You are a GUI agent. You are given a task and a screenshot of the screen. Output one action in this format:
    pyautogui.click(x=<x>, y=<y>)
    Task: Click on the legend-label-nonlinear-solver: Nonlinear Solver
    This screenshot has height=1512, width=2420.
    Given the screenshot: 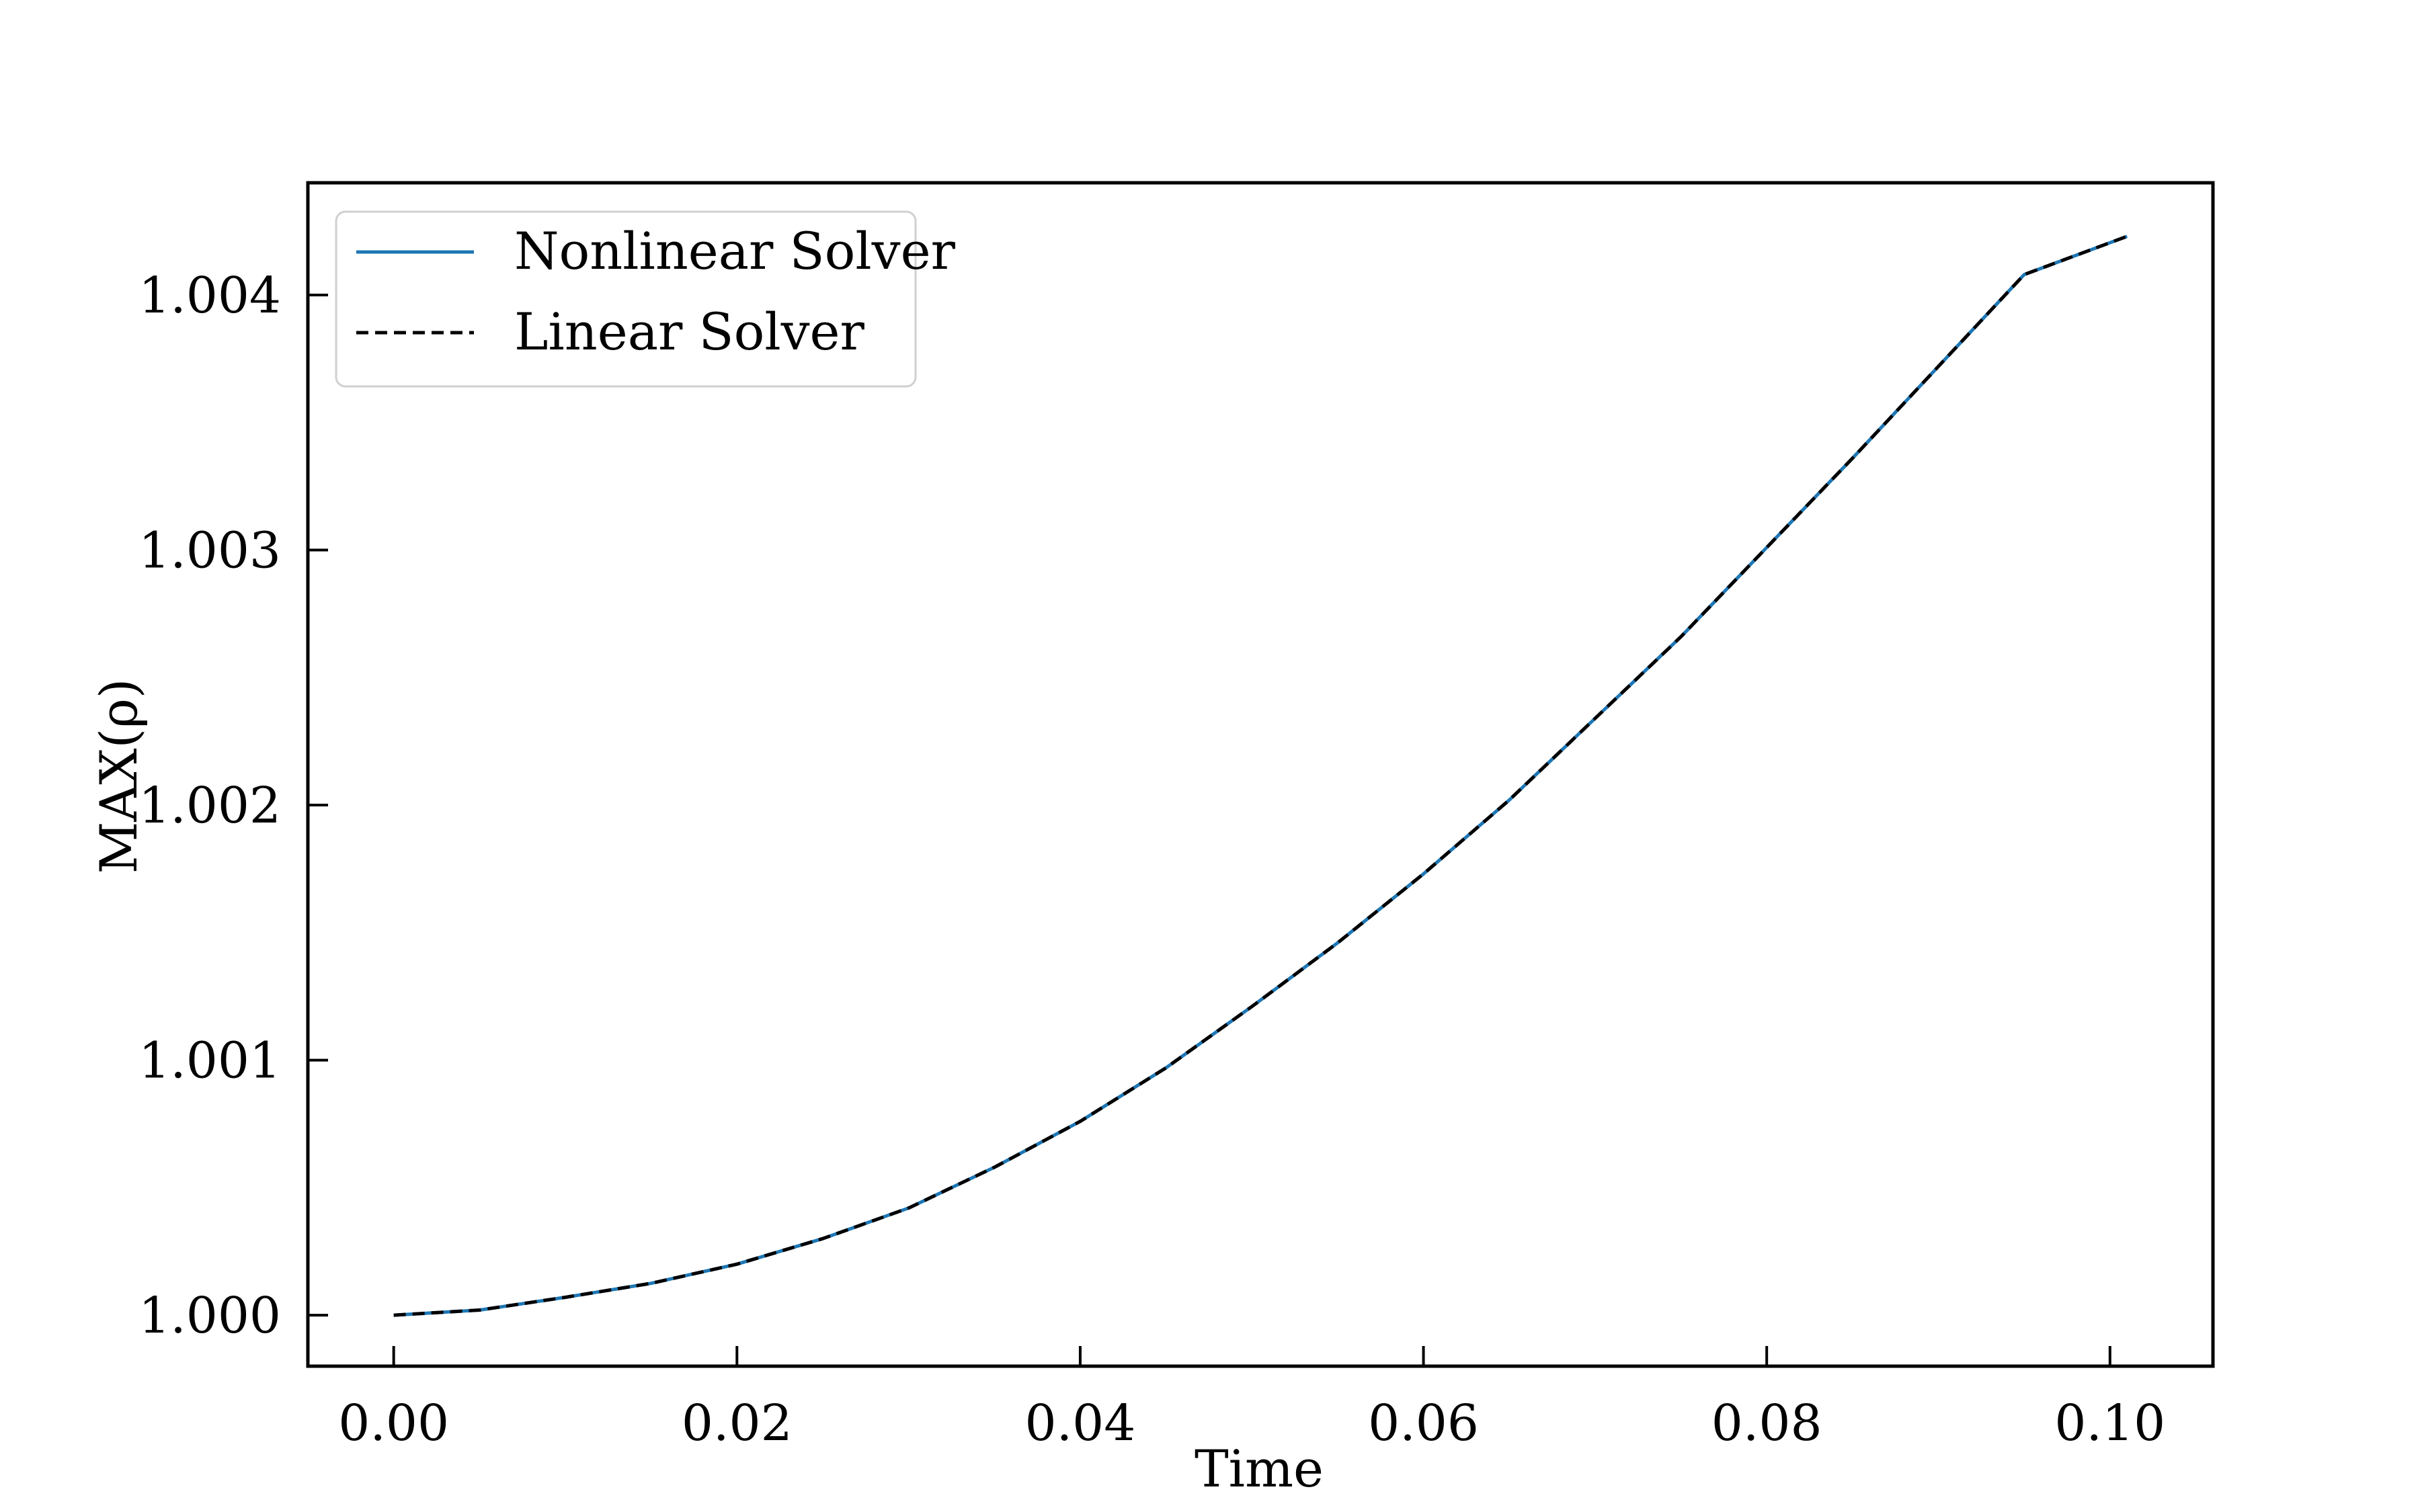 What is the action you would take?
    pyautogui.click(x=735, y=251)
    